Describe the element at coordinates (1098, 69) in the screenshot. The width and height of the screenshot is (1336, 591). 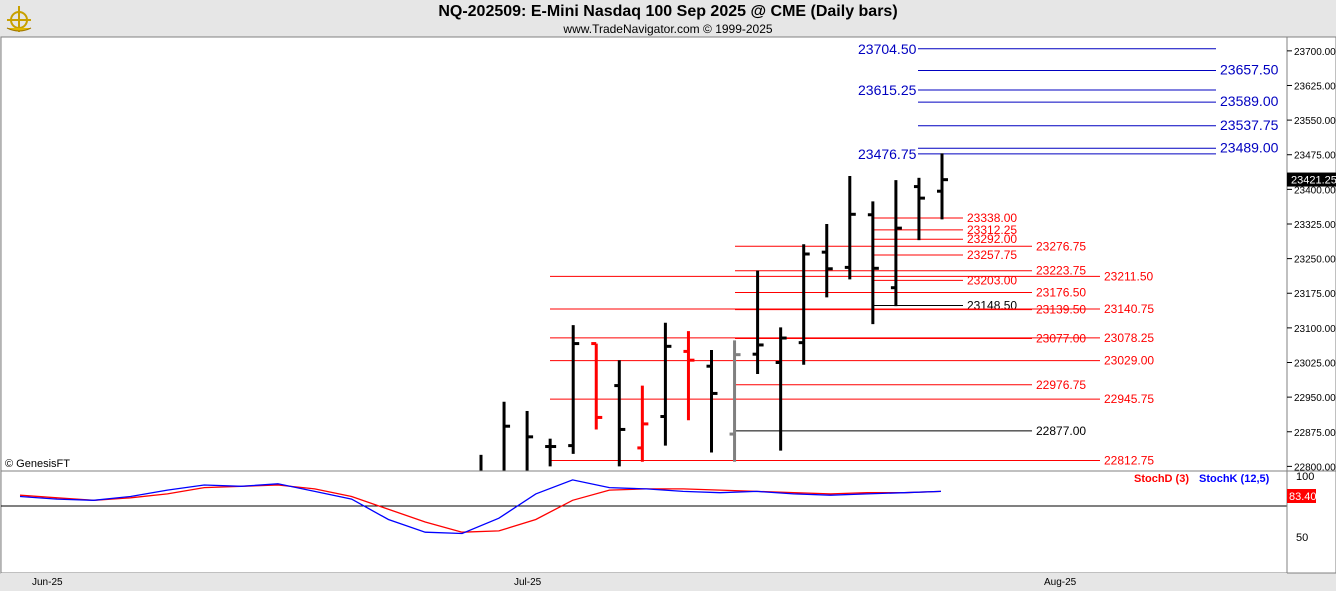
I see `price-level: 23657.50` at that location.